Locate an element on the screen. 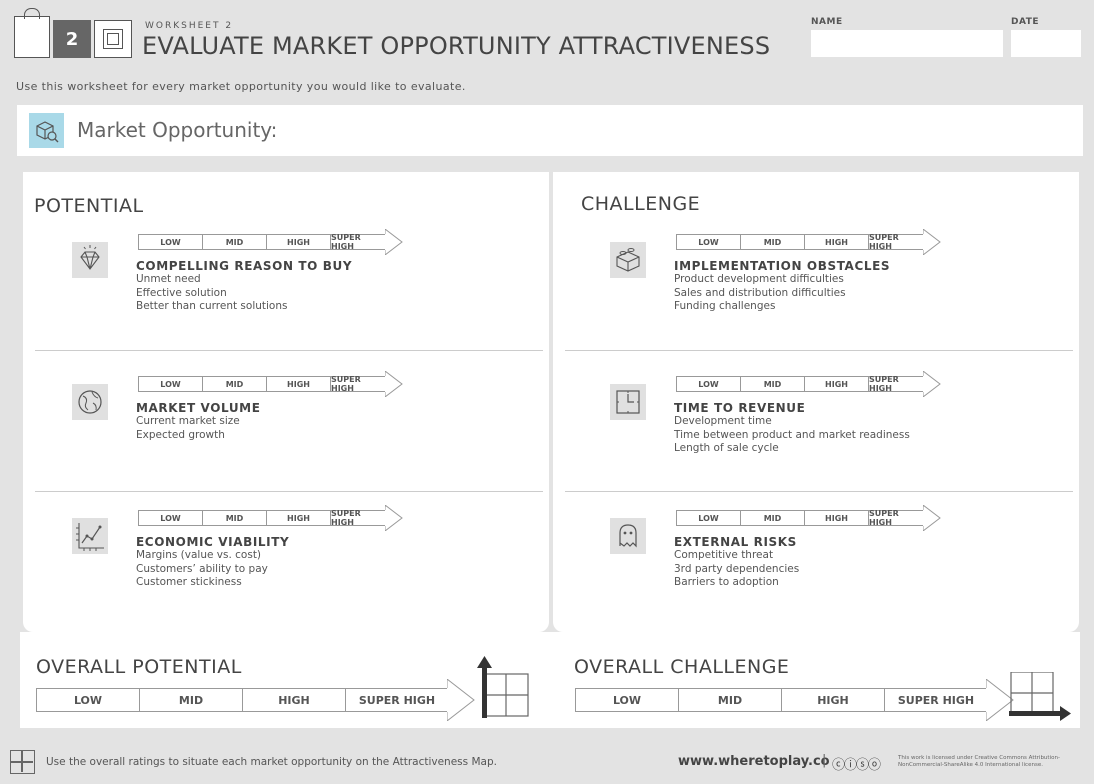 Image resolution: width=1094 pixels, height=784 pixels. line-chart-icon is located at coordinates (90, 536).